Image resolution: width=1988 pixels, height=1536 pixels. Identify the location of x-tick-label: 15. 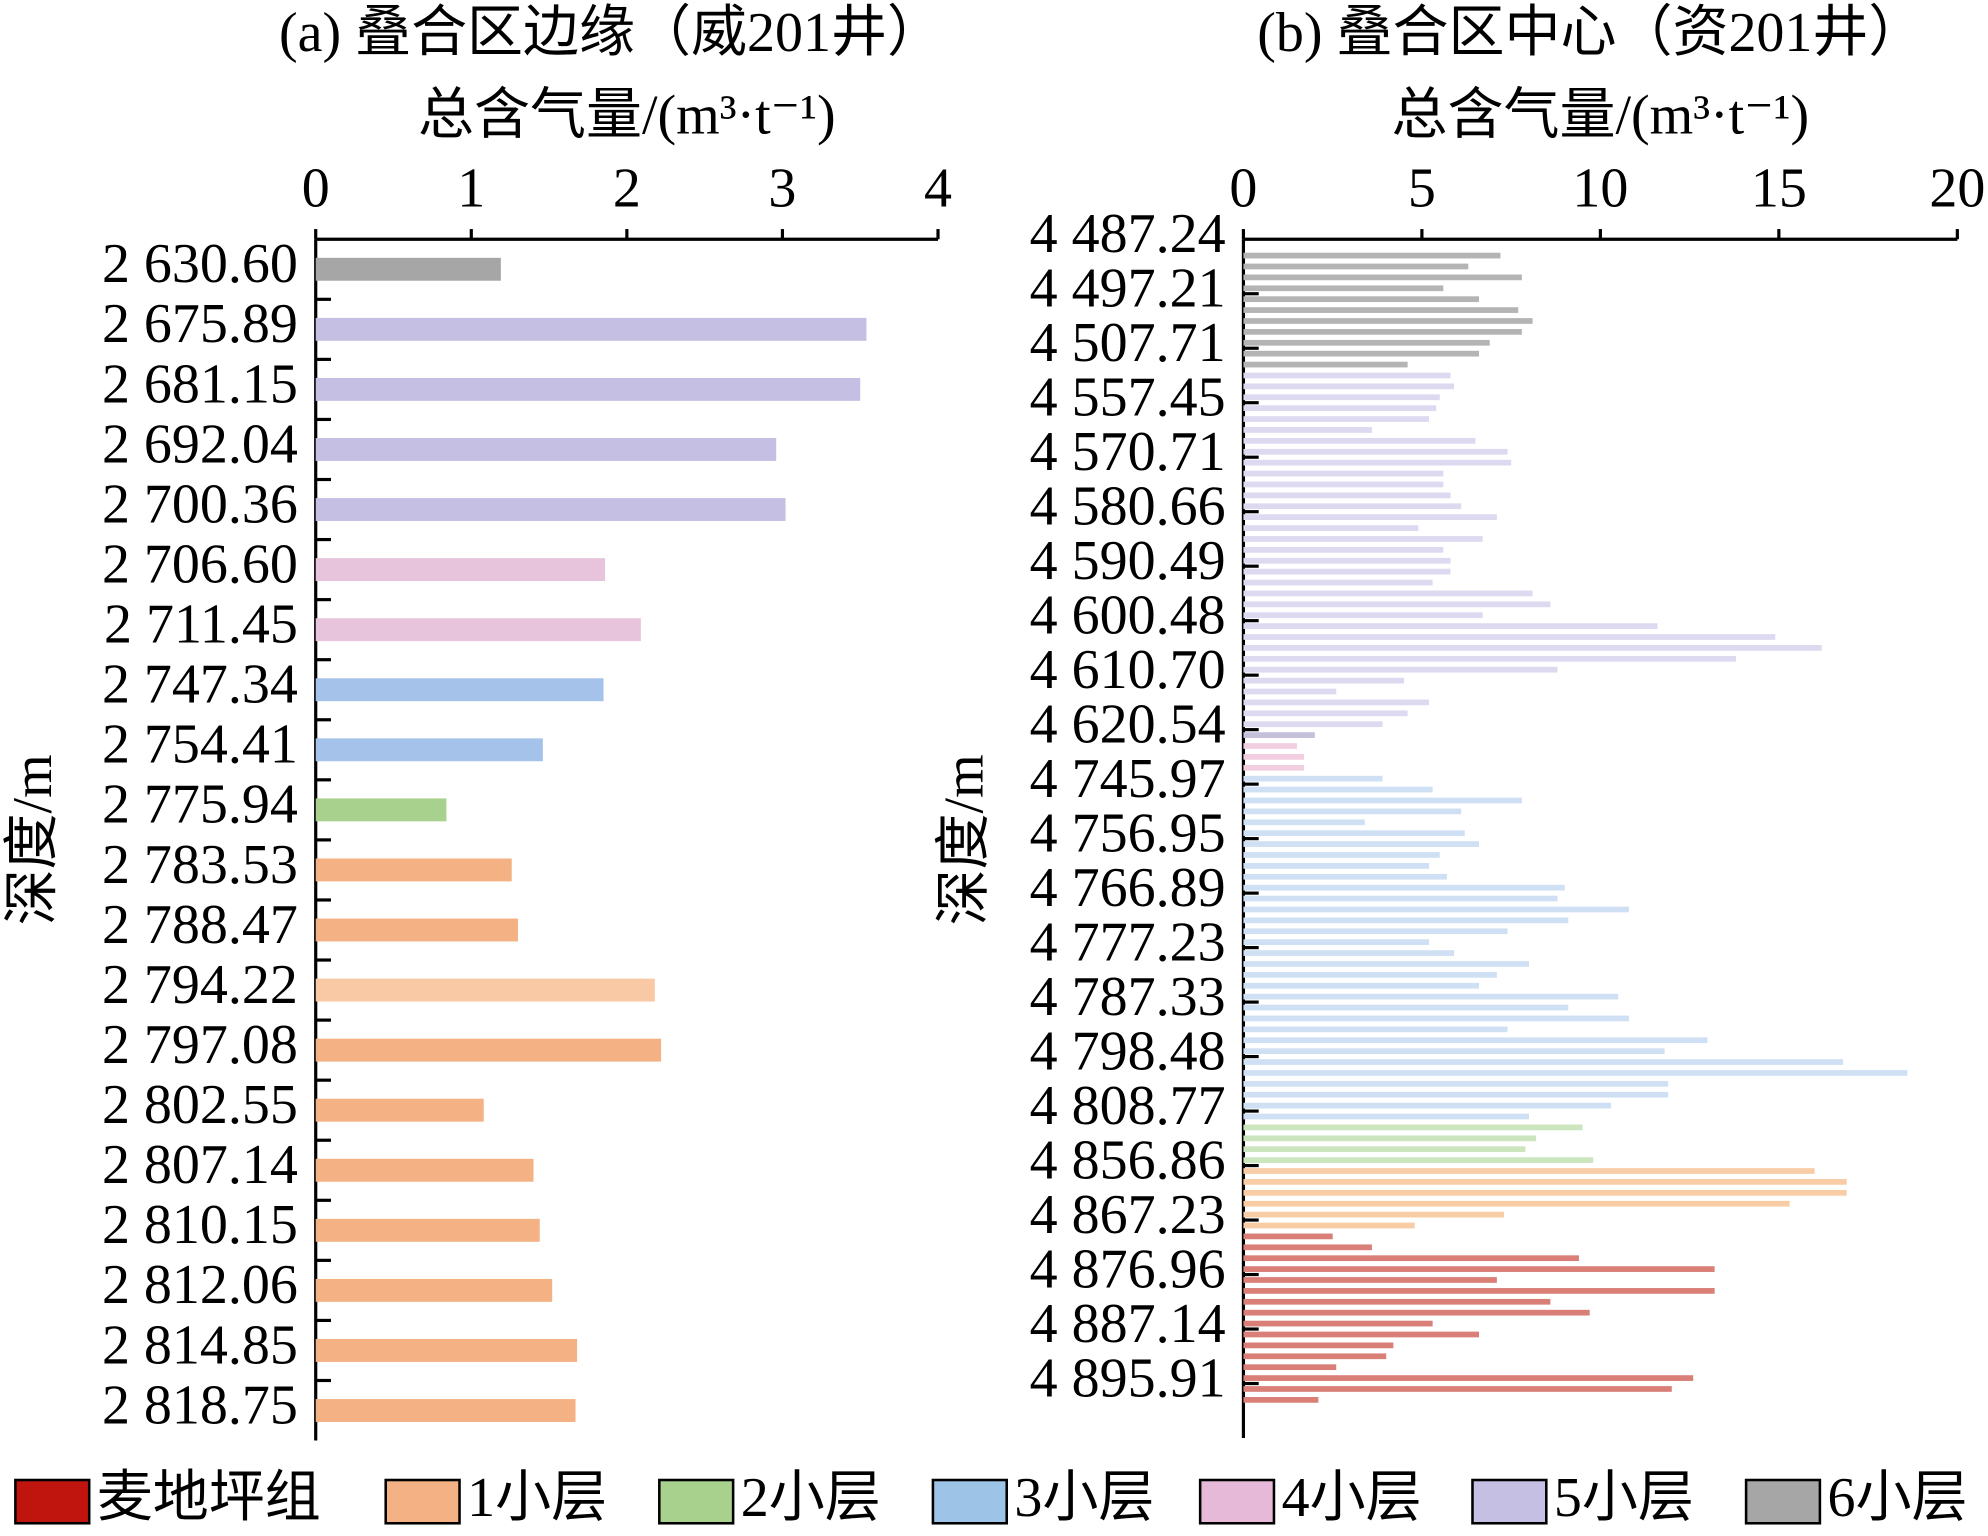
(1779, 188).